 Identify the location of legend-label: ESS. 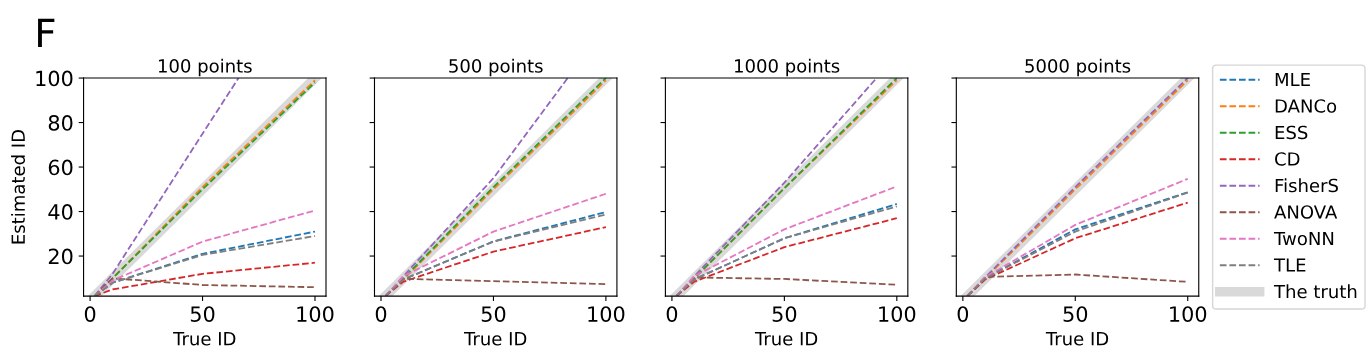
(1291, 132).